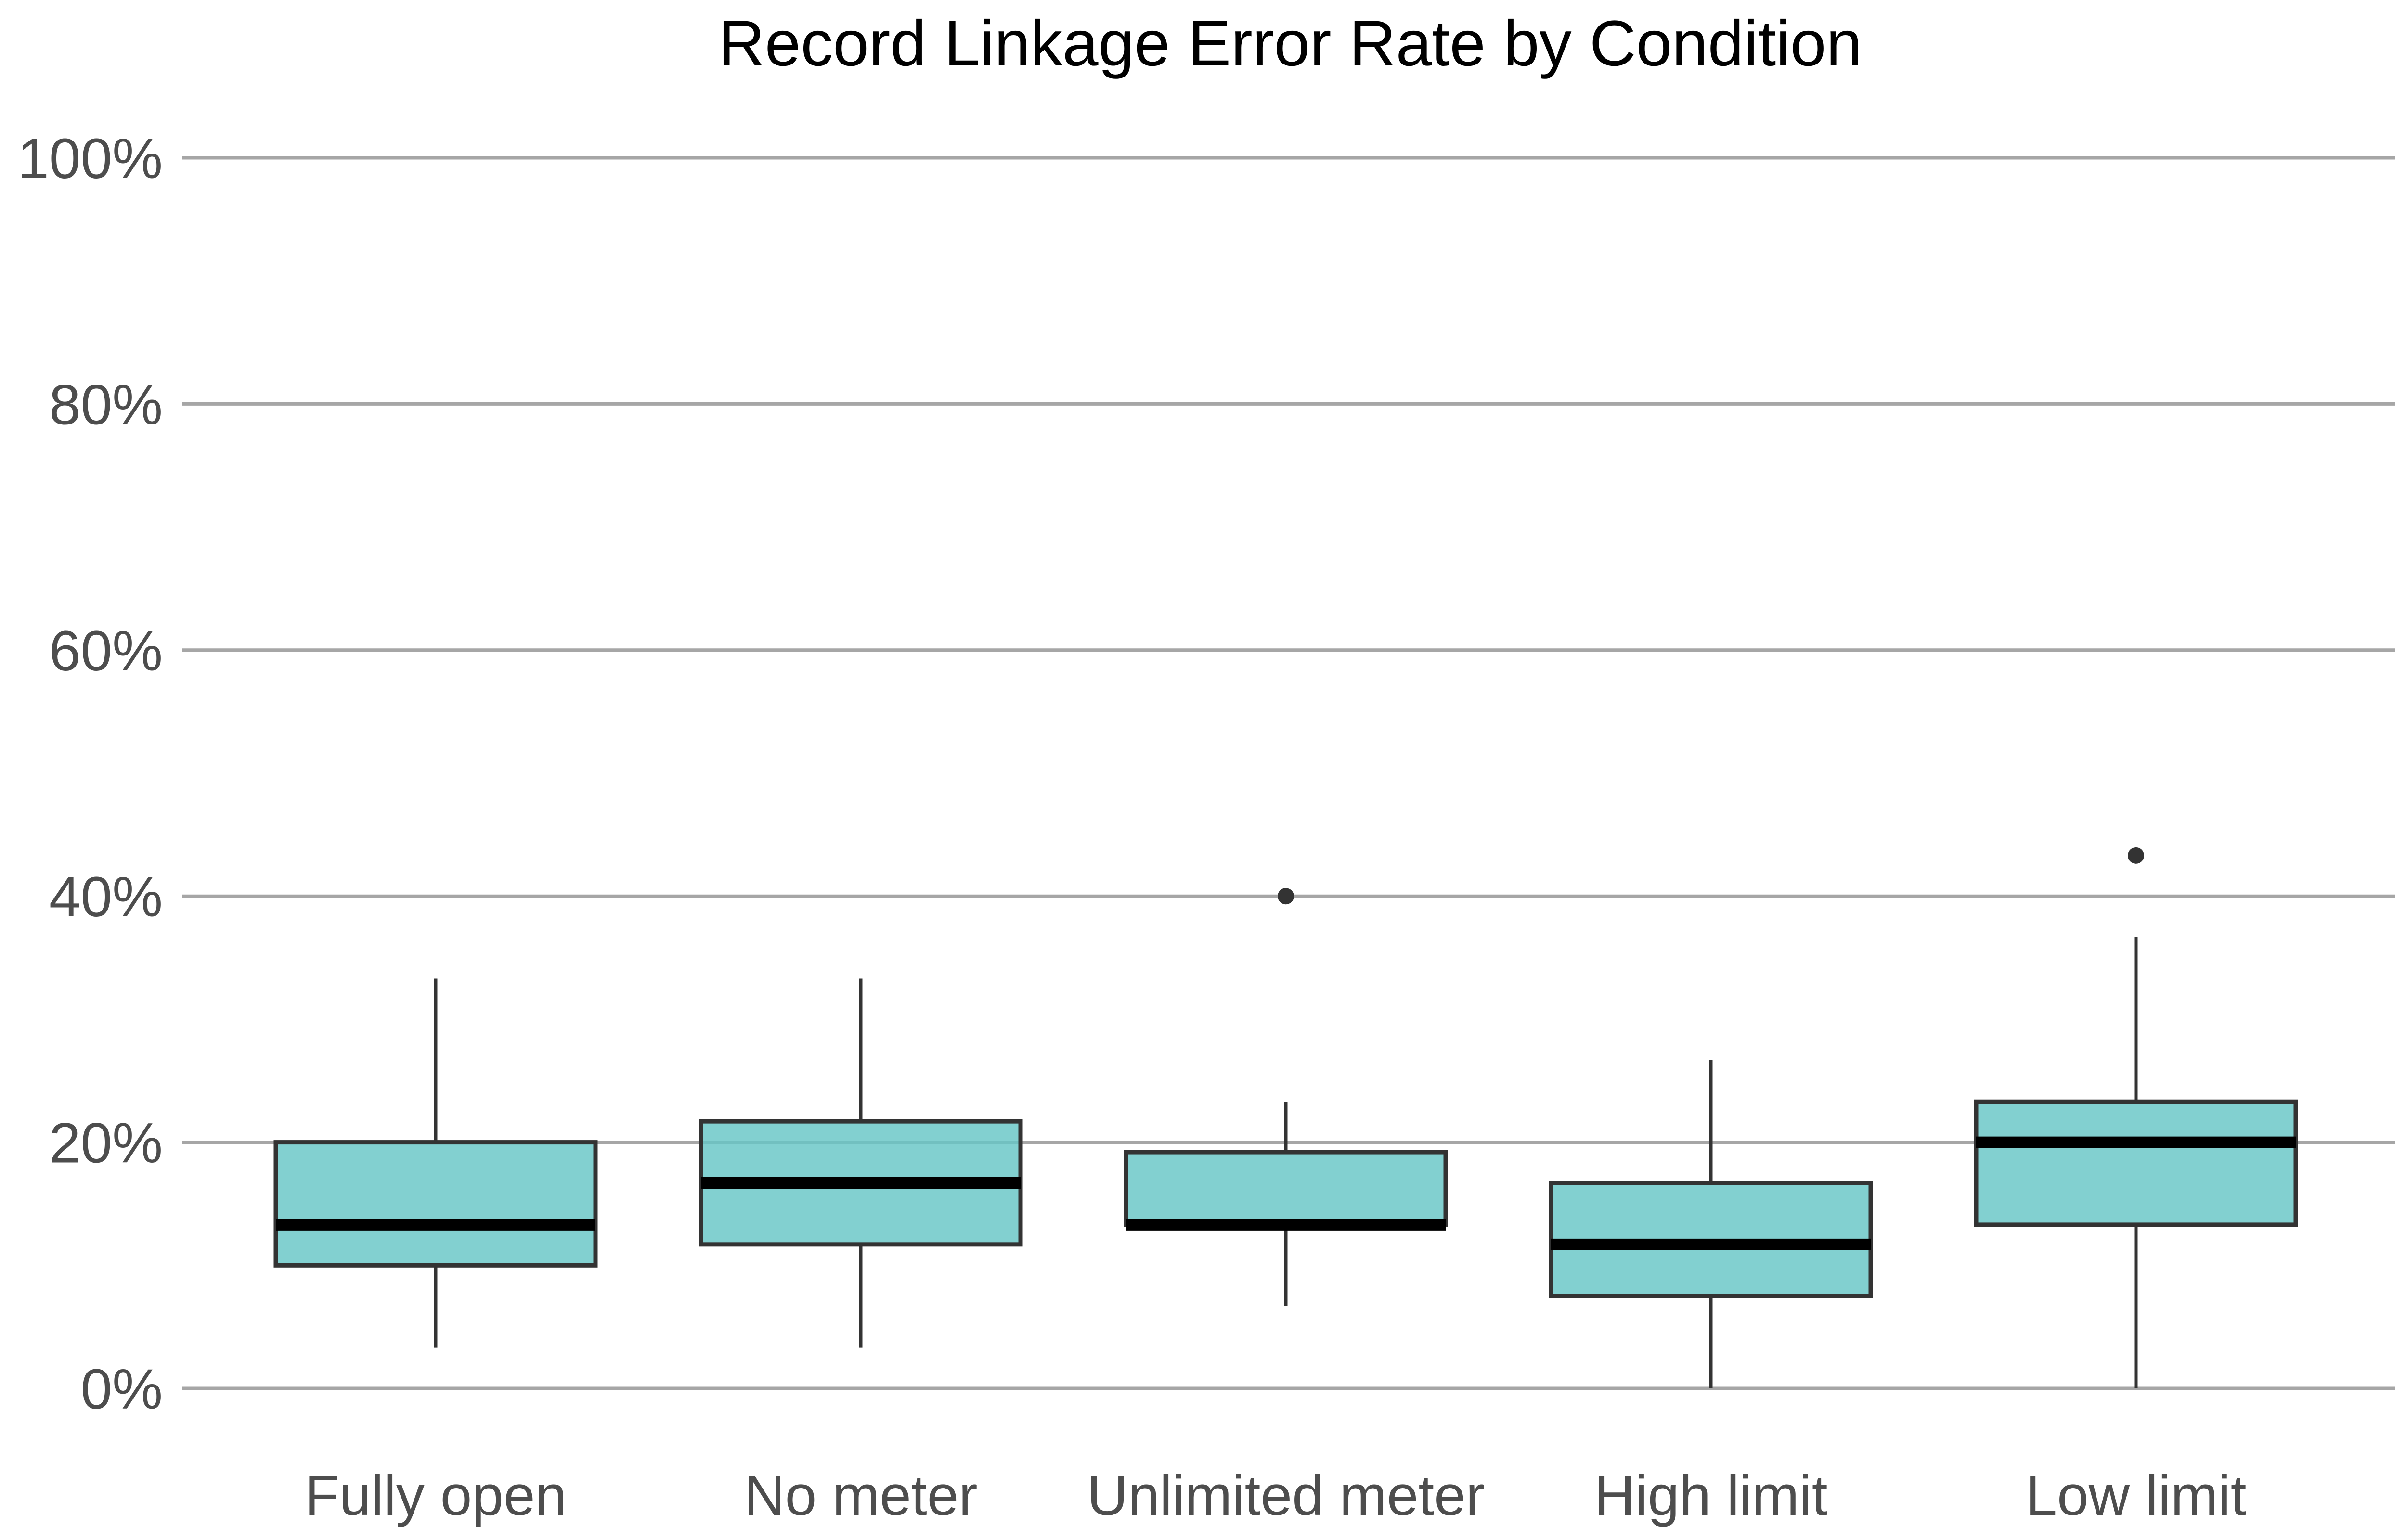 This screenshot has width=2407, height=1540. Describe the element at coordinates (2136, 1495) in the screenshot. I see `x-tick-label: Low limit` at that location.